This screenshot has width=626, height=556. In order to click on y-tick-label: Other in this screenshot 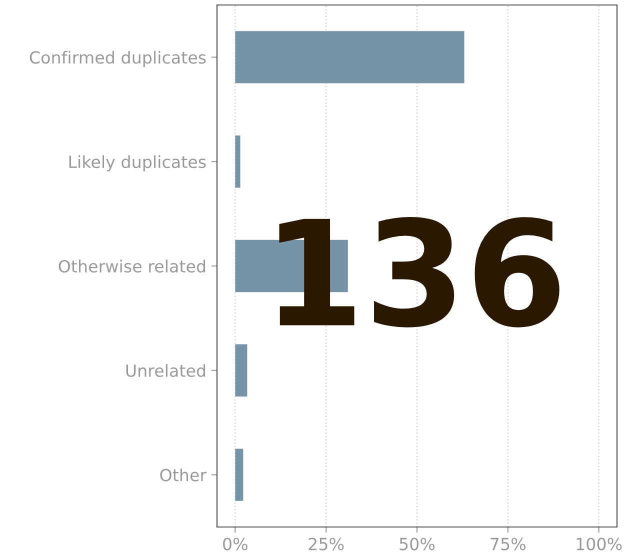, I will do `click(183, 475)`.